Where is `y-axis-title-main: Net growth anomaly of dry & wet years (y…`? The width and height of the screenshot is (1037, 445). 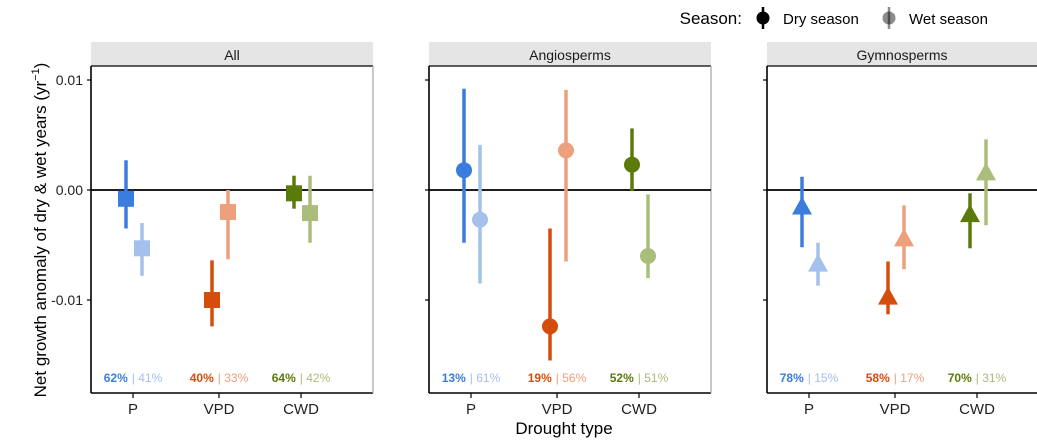 y-axis-title-main: Net growth anomaly of dry & wet years (y… is located at coordinates (40, 239).